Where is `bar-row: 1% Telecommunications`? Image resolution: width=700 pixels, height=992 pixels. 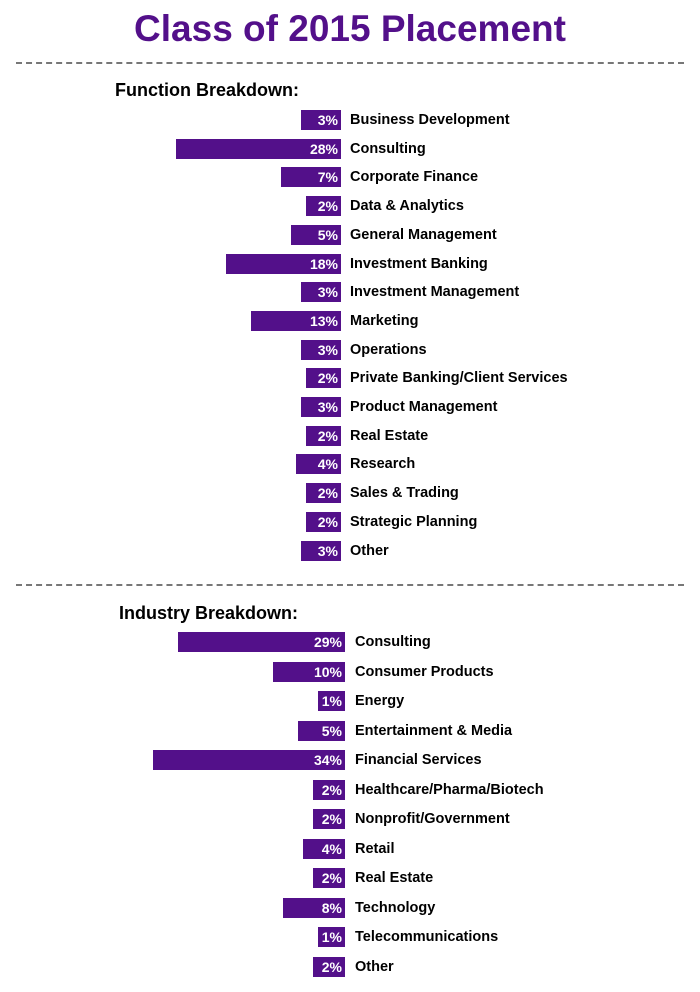
bar-row: 1% Telecommunications is located at coordinates (350, 937).